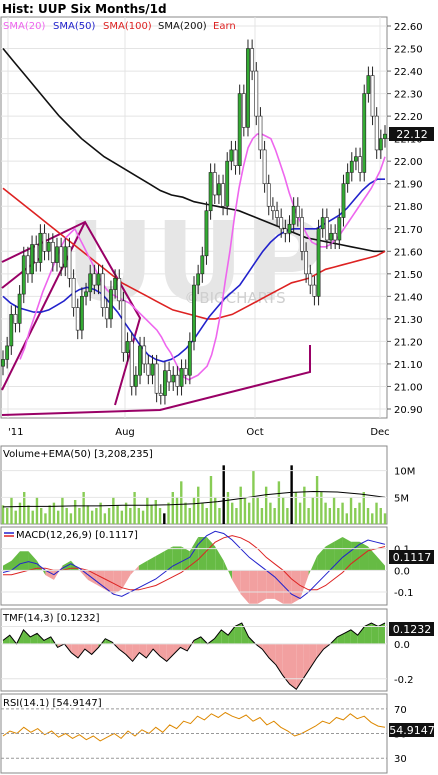 This screenshot has height=775, width=438. What do you see at coordinates (74, 26) in the screenshot?
I see `legend-sma50: SMA(50)` at bounding box center [74, 26].